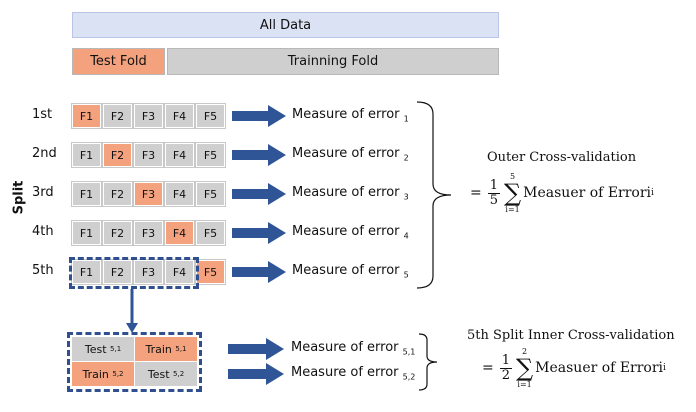 The image size is (696, 412). Describe the element at coordinates (476, 193) in the screenshot. I see `outer-equals: =` at that location.